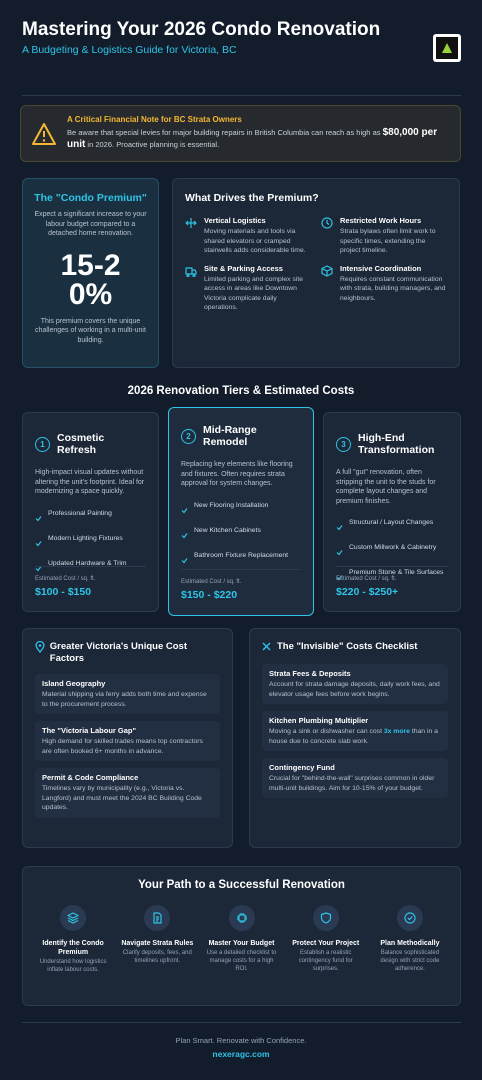 The width and height of the screenshot is (482, 1080). I want to click on feature-text: Modern Lighting Fixtures, so click(85, 538).